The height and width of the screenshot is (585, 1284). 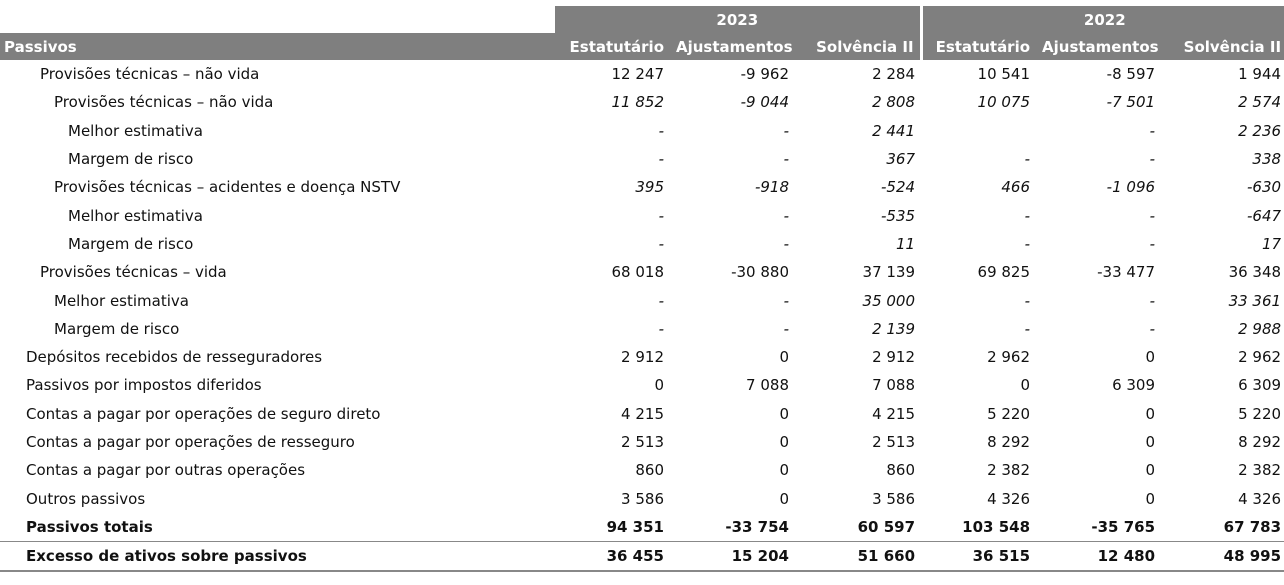 What do you see at coordinates (894, 102) in the screenshot?
I see `cell-solvency-2023: 2 808` at bounding box center [894, 102].